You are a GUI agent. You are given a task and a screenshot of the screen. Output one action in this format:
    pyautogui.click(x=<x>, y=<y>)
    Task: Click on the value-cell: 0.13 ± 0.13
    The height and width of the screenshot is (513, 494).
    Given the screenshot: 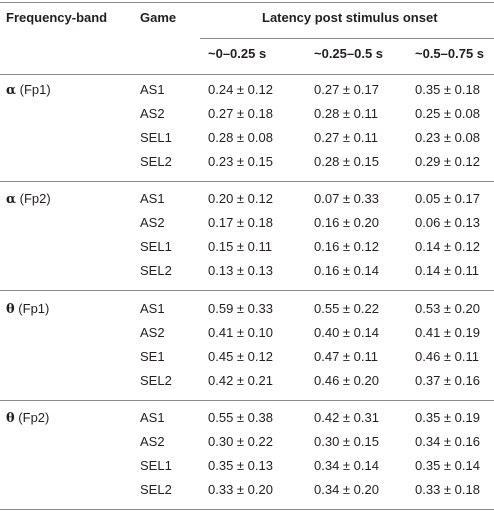 What is the action you would take?
    pyautogui.click(x=240, y=270)
    